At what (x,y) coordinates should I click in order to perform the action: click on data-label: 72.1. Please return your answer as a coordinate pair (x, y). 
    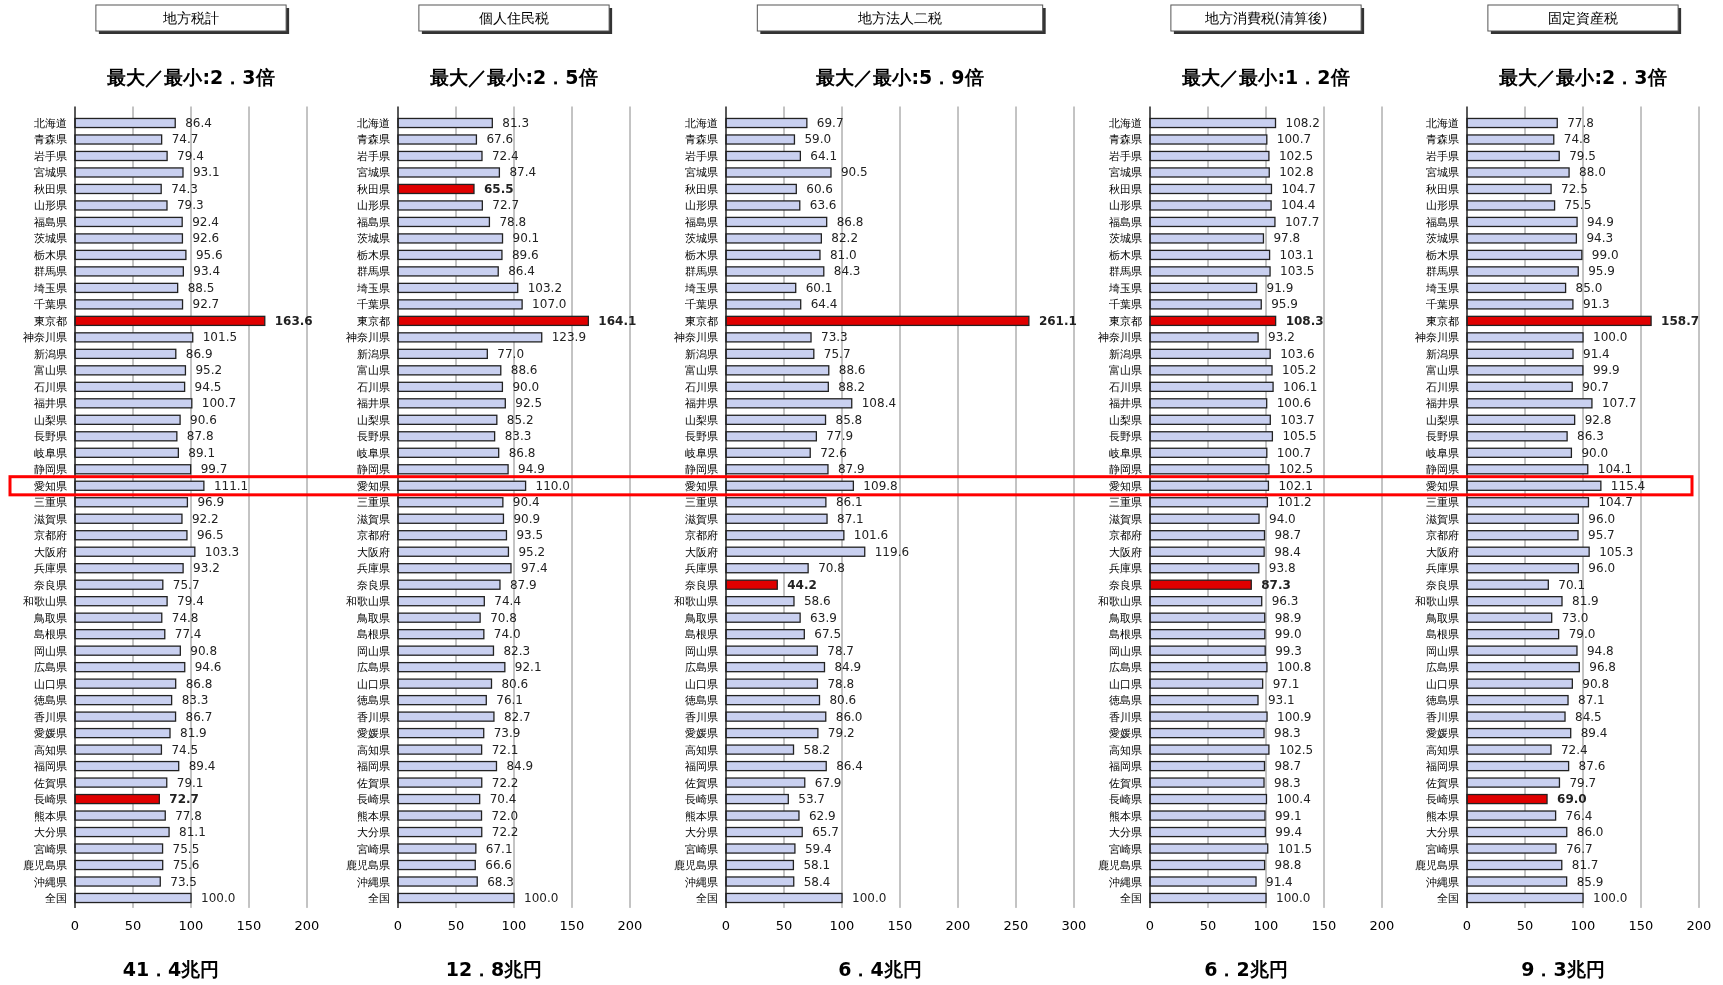
    Looking at the image, I should click on (505, 749).